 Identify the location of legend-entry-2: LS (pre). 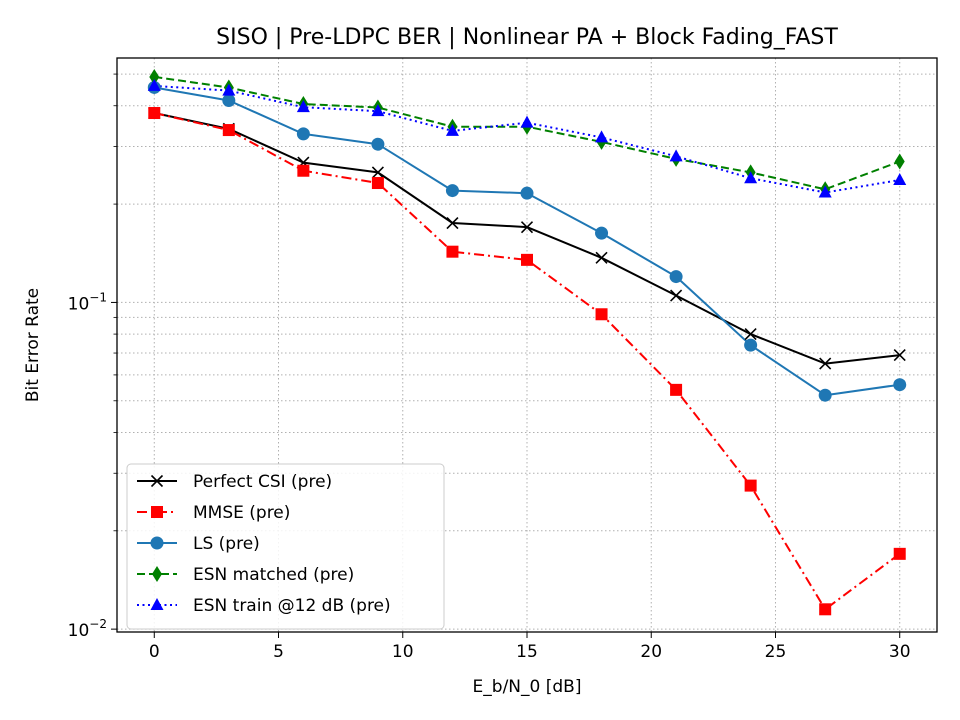
(226, 544).